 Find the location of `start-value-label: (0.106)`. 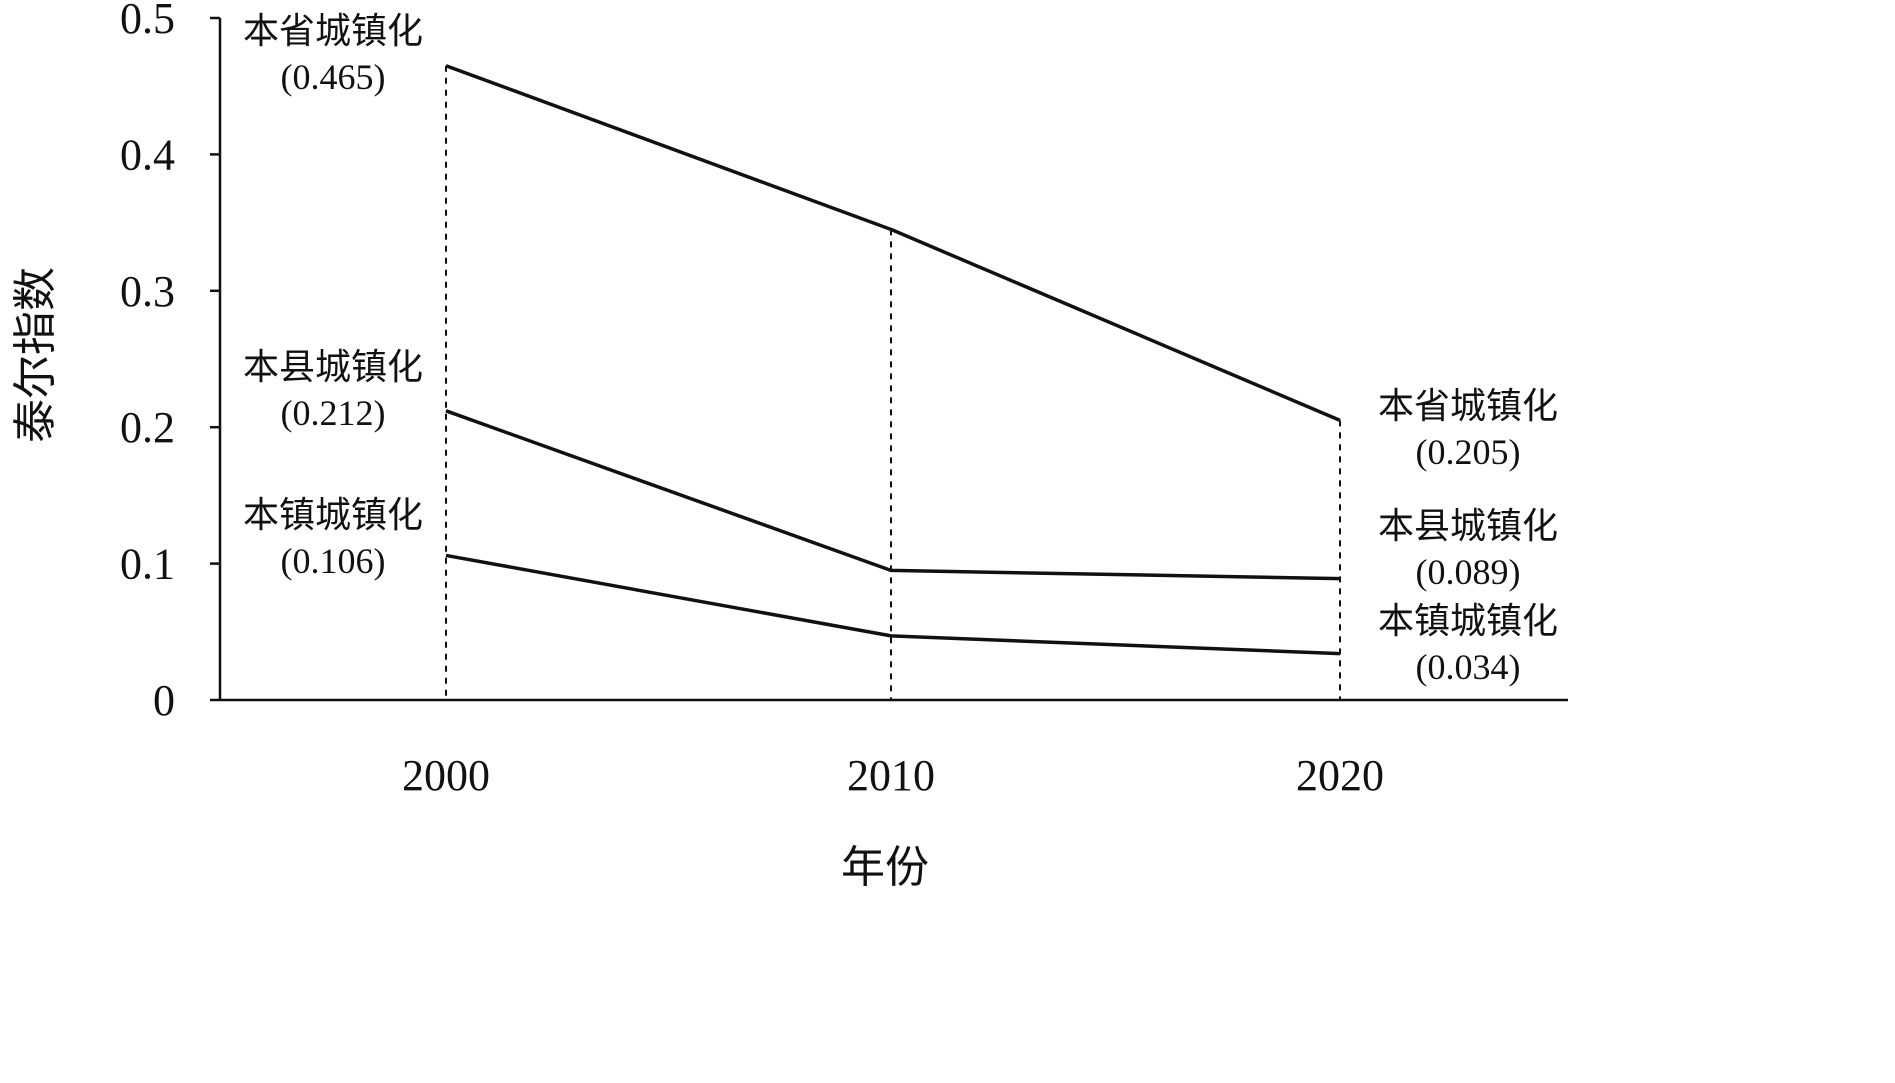

start-value-label: (0.106) is located at coordinates (333, 561).